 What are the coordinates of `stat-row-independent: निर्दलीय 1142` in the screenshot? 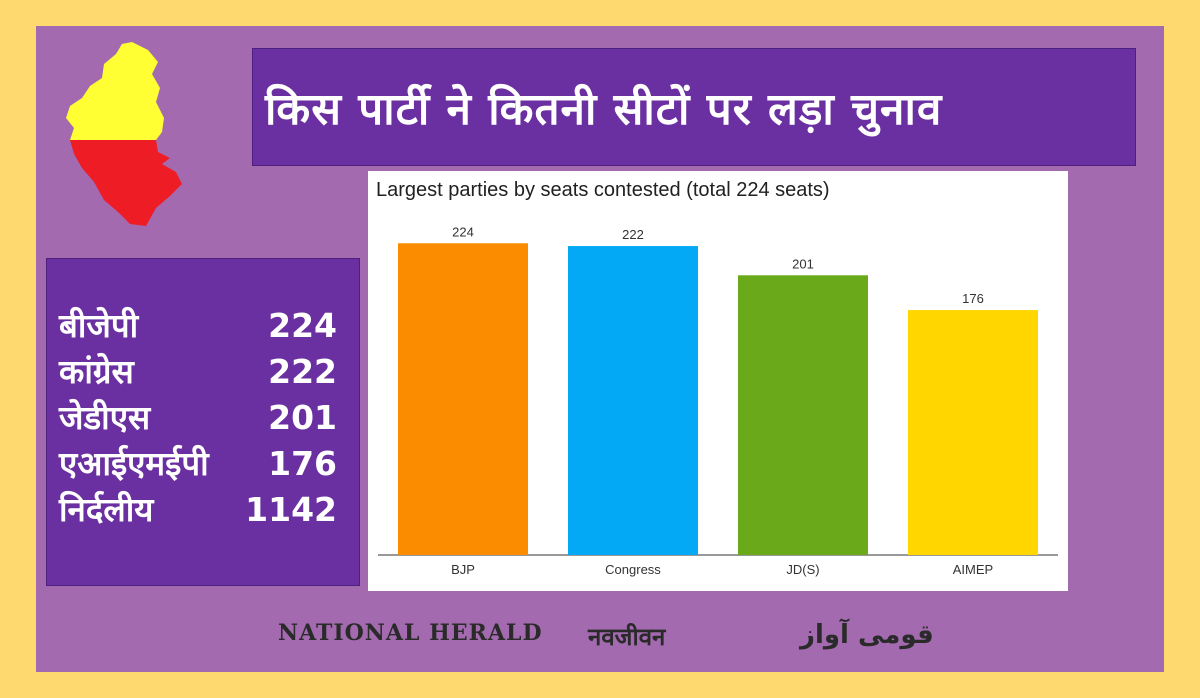 It's located at (203, 510).